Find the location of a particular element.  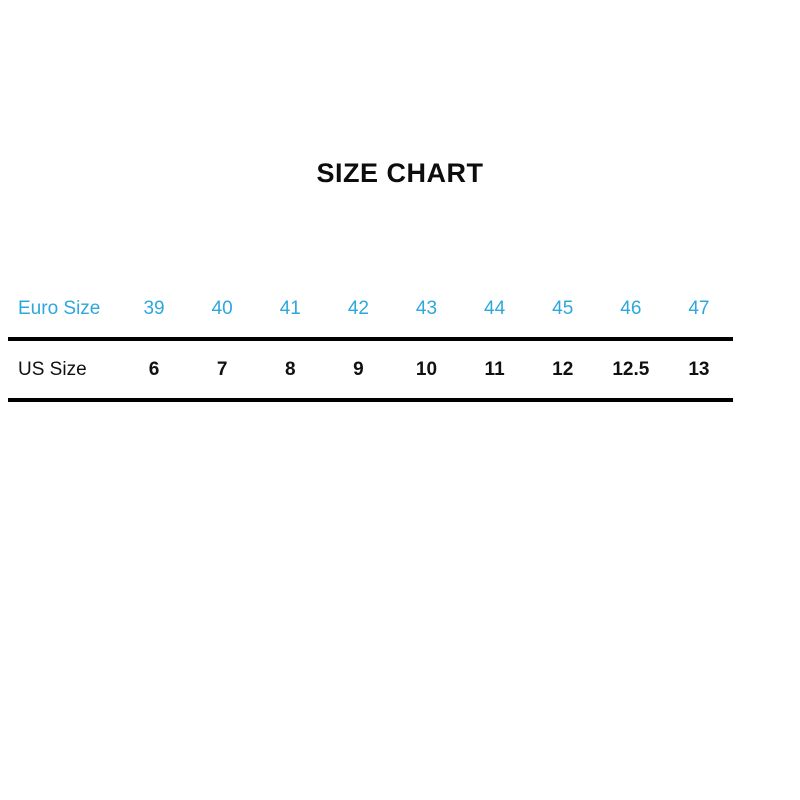

euro-size-value: 42 is located at coordinates (358, 308).